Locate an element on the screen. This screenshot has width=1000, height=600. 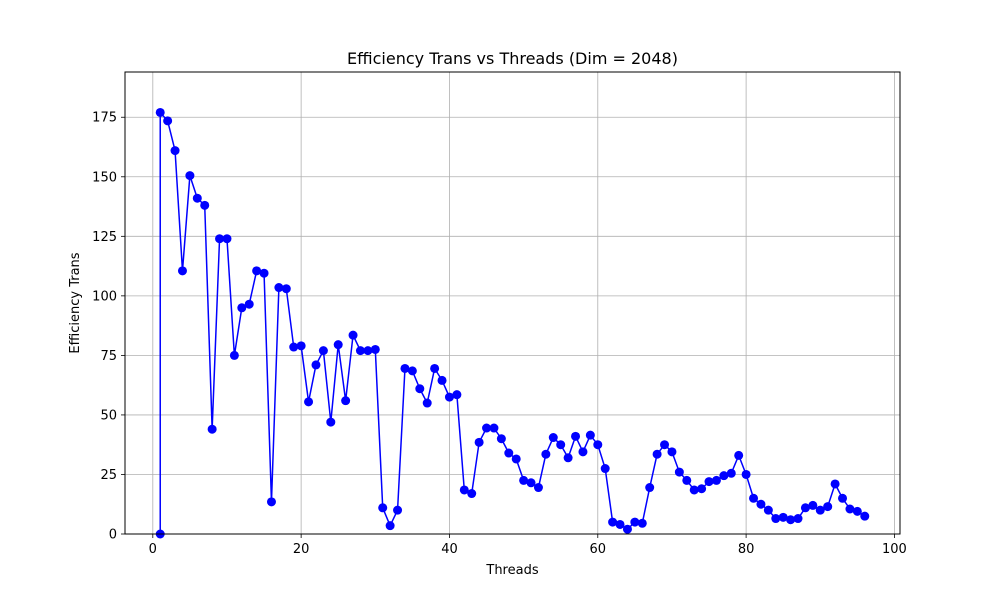
x-tick-label: 40 is located at coordinates (449, 549).